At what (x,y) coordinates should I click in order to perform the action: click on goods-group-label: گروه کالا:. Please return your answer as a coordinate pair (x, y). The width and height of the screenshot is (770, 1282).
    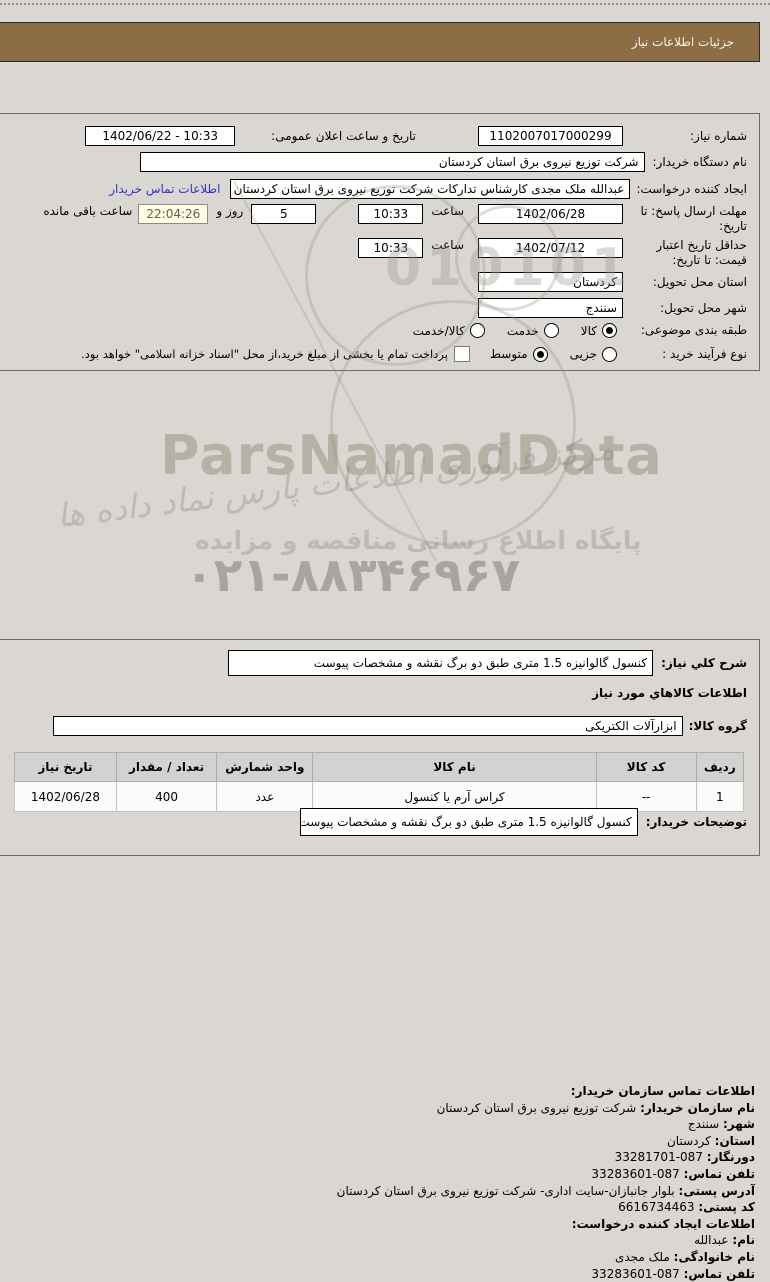
    Looking at the image, I should click on (717, 726).